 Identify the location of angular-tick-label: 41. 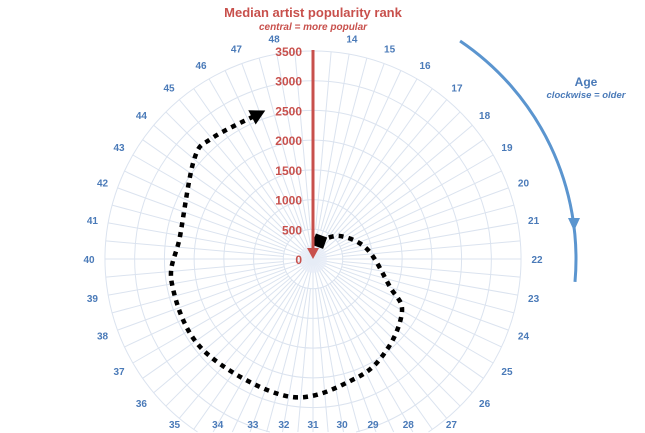
(93, 221).